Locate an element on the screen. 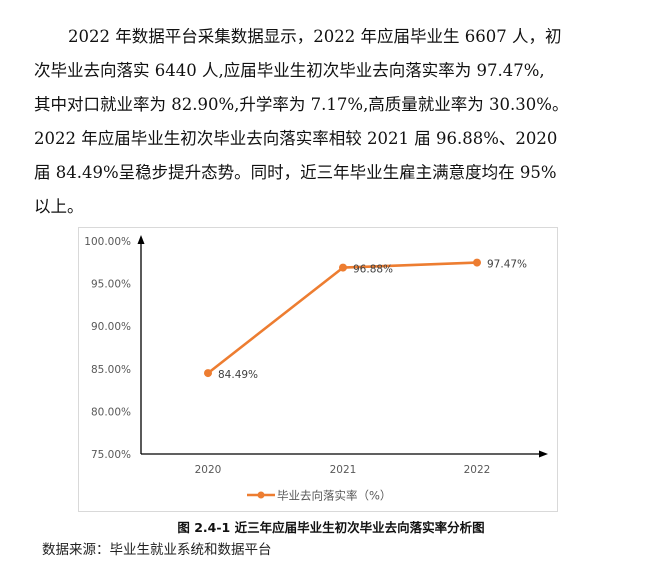 The height and width of the screenshot is (574, 662). data-label: 84.49% is located at coordinates (238, 375).